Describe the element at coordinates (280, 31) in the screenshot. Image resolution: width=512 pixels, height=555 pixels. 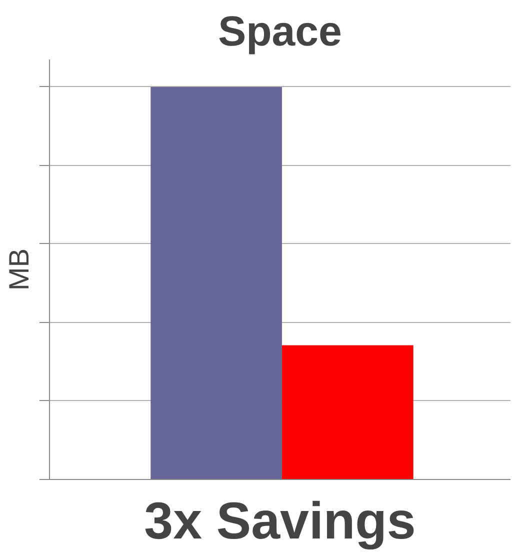
I see `chart-title: Space` at that location.